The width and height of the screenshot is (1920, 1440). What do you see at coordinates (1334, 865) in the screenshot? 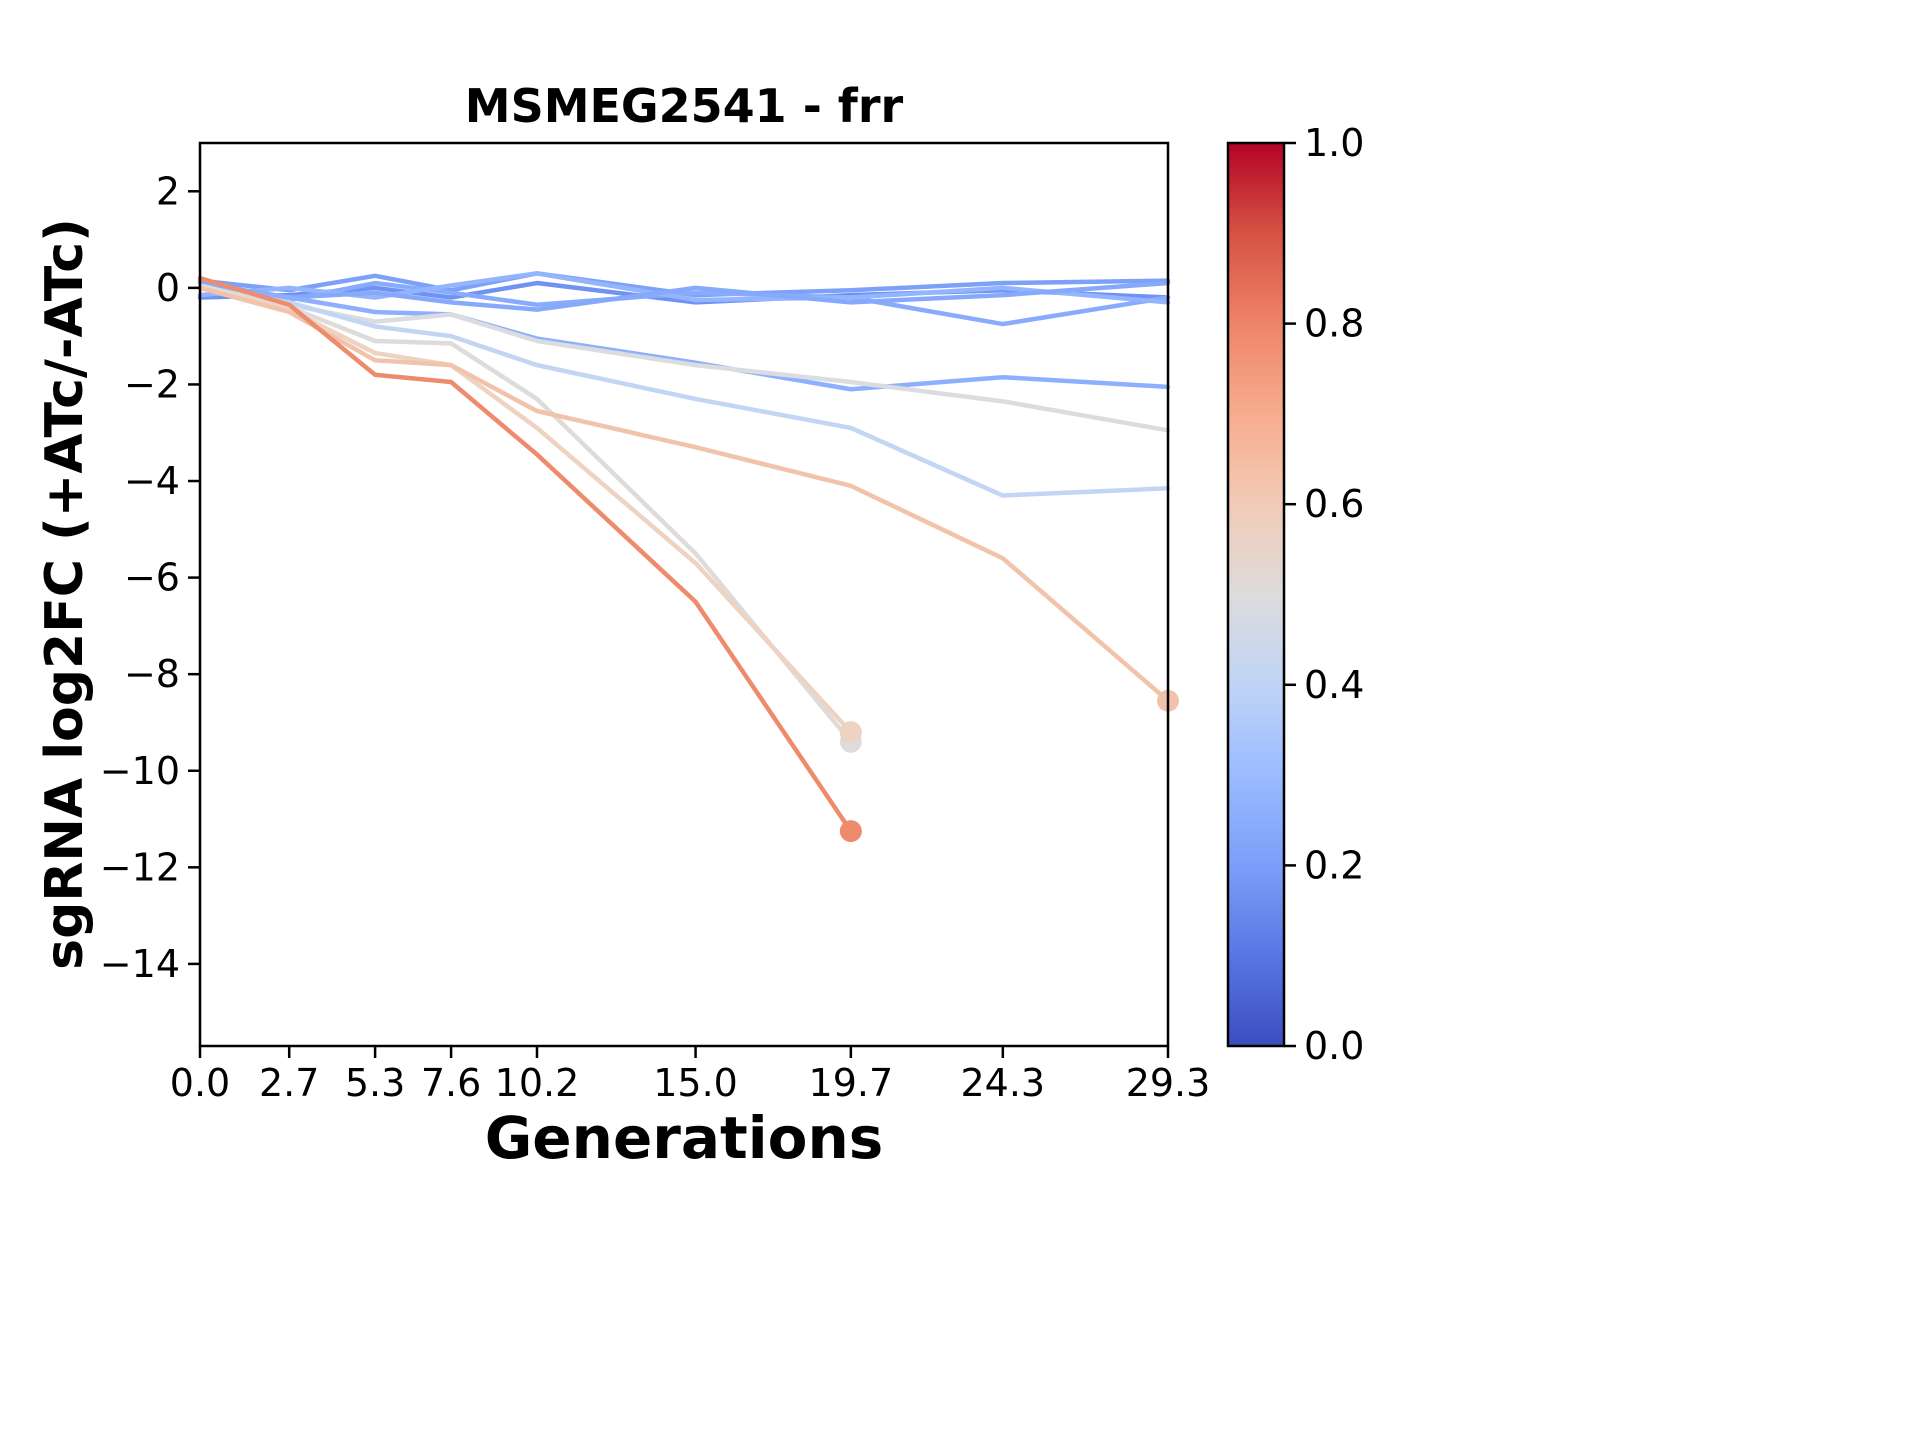
I see `colorbar-tick-label: 0.2` at bounding box center [1334, 865].